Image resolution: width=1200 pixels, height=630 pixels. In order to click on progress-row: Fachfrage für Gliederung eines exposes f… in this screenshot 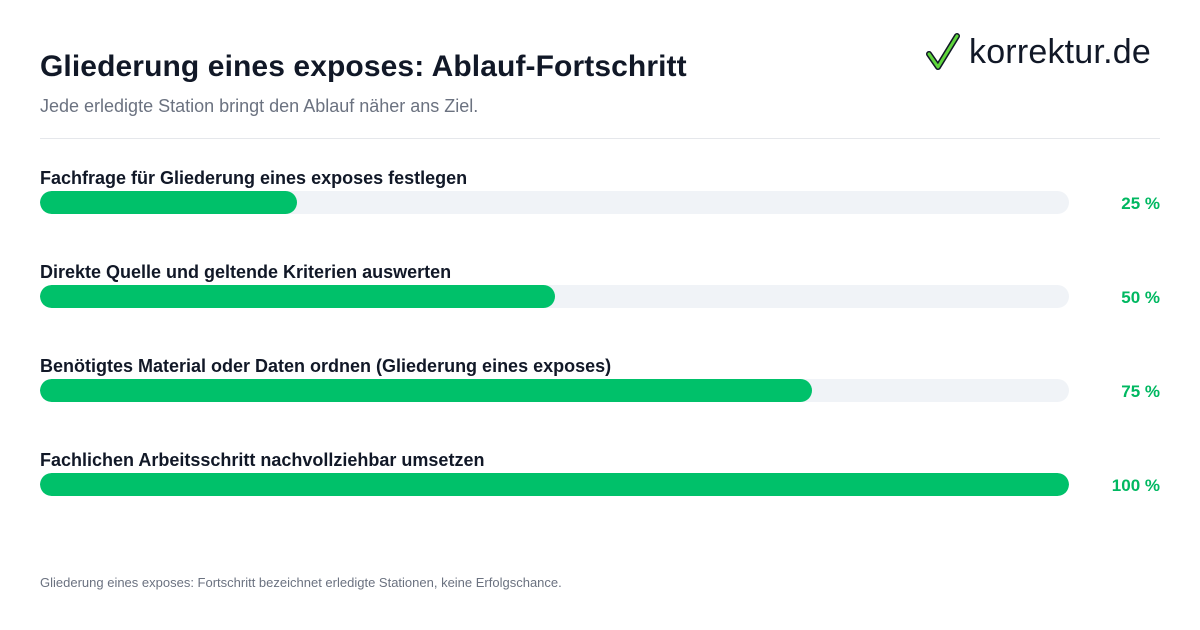, I will do `click(600, 198)`.